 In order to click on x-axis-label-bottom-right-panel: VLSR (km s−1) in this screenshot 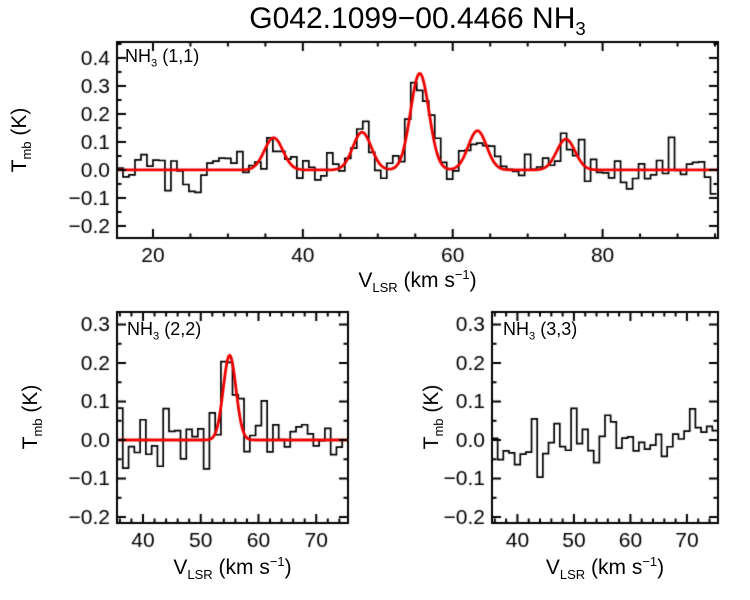, I will do `click(605, 568)`.